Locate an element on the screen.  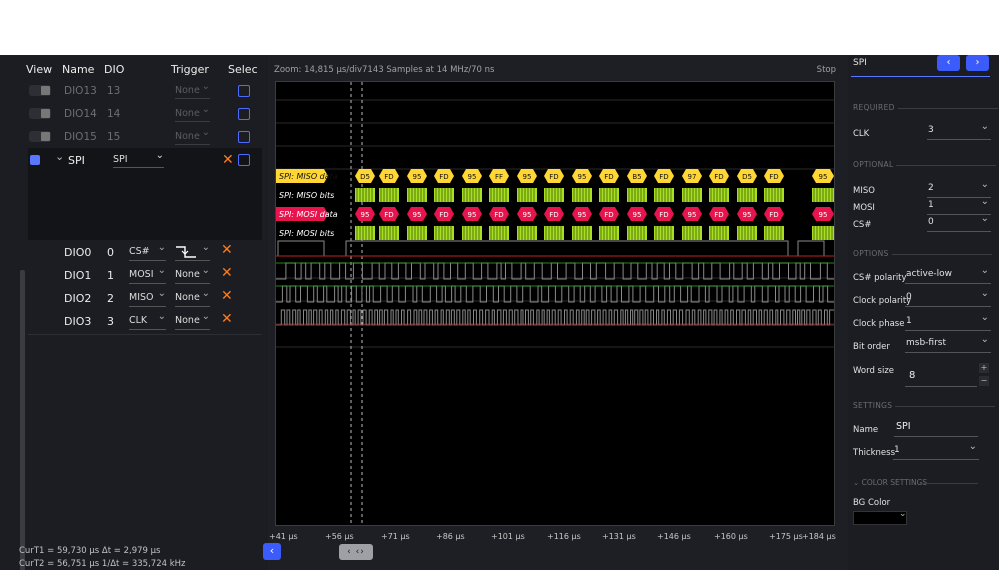
channel-row-dio14: DIO14 14 None is located at coordinates (134, 114).